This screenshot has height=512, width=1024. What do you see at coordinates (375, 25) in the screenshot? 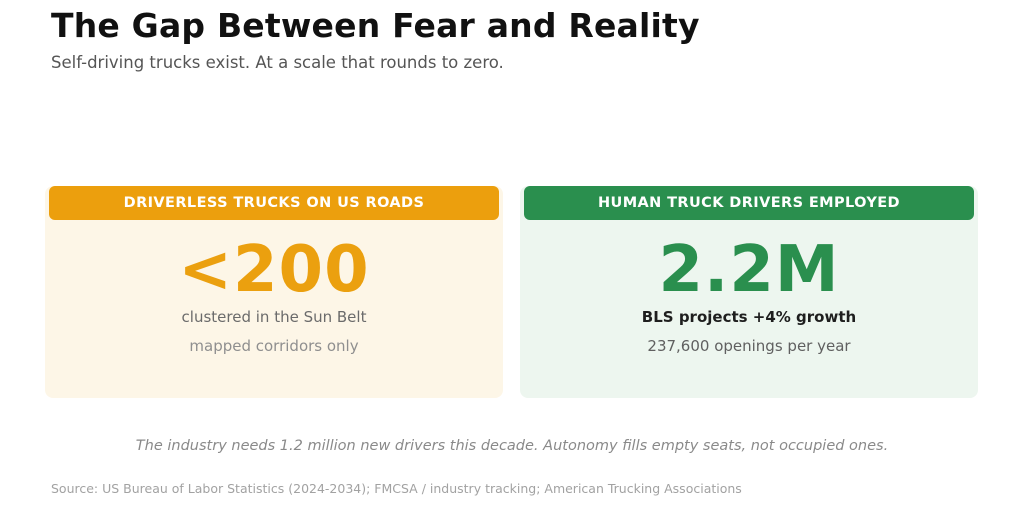
I see `page-title: The Gap Between Fear and Reality` at bounding box center [375, 25].